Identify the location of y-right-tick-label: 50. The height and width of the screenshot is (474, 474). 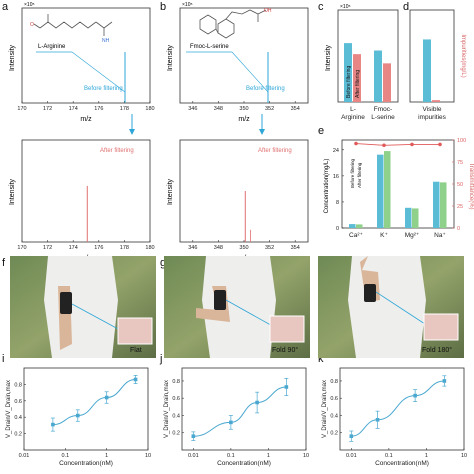
(460, 185).